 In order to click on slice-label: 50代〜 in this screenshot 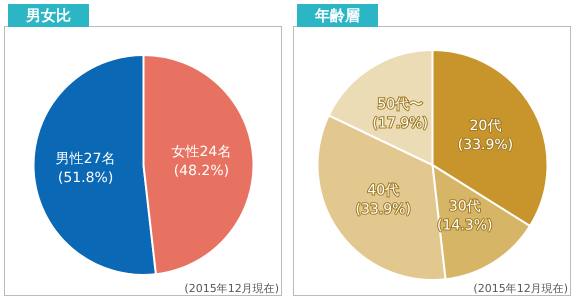, I will do `click(400, 104)`.